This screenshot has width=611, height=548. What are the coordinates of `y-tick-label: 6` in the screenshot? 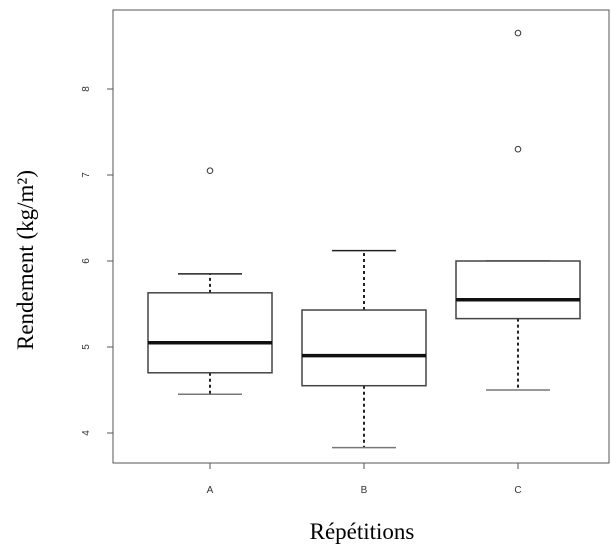 It's located at (86, 261).